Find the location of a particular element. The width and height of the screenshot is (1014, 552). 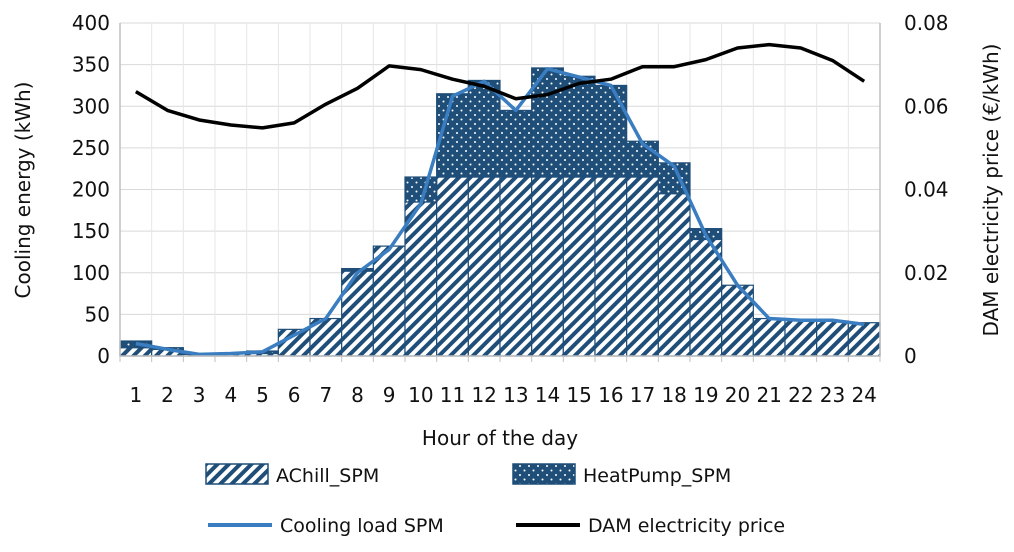

legend-label-dam-price: DAM electricity price is located at coordinates (686, 526).